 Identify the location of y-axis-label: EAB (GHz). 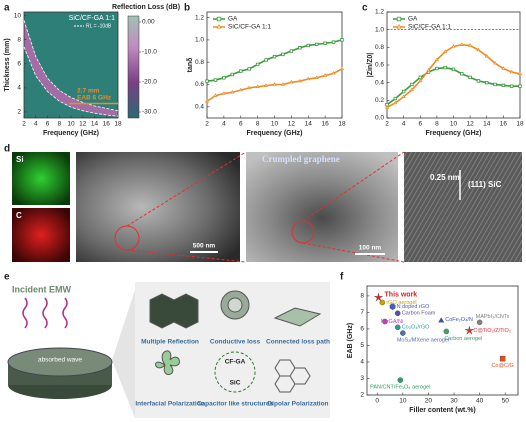
(350, 340).